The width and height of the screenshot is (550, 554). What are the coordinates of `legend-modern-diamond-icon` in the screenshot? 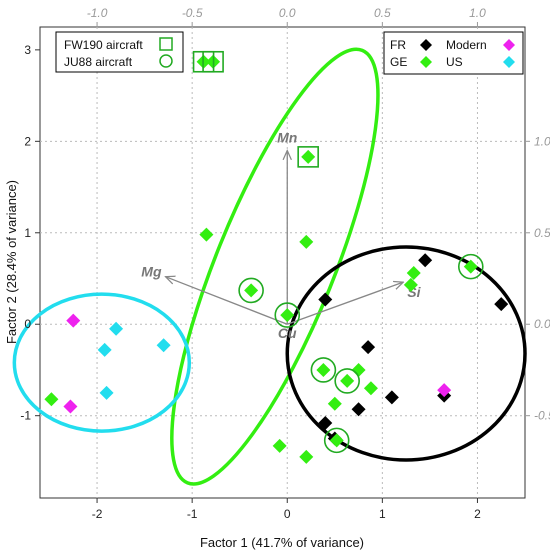 It's located at (509, 45).